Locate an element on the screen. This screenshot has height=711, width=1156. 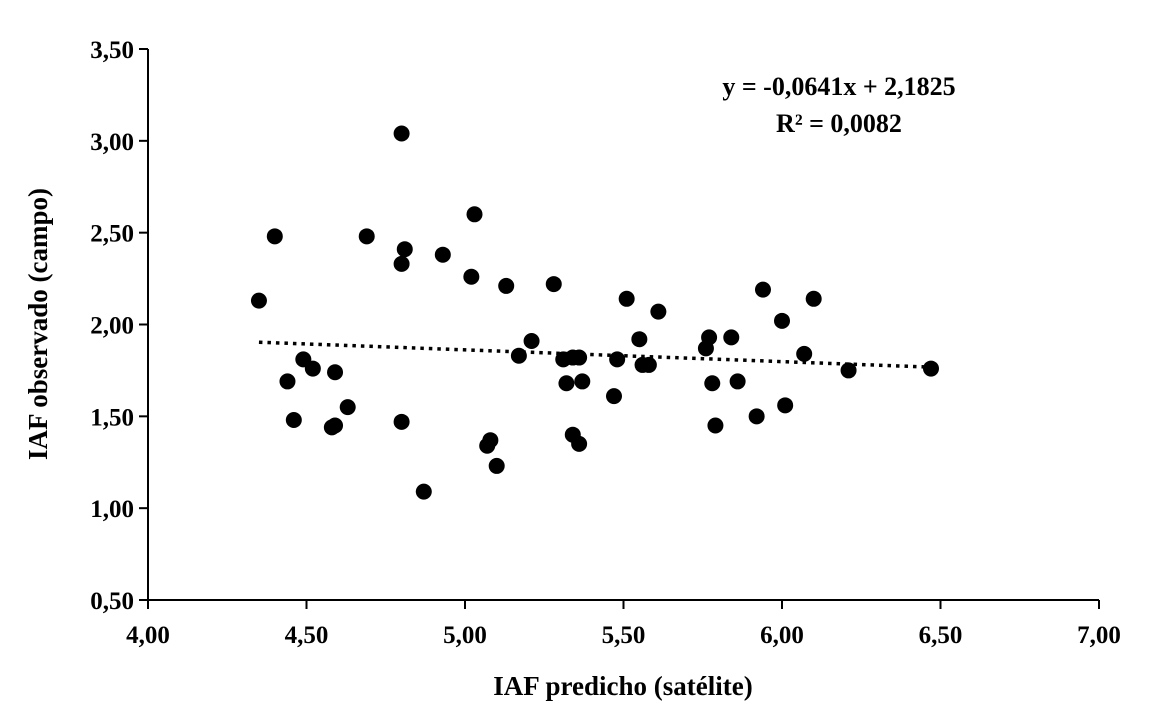
trendline-equation: y = -0,0641x + 2,1825 is located at coordinates (838, 86).